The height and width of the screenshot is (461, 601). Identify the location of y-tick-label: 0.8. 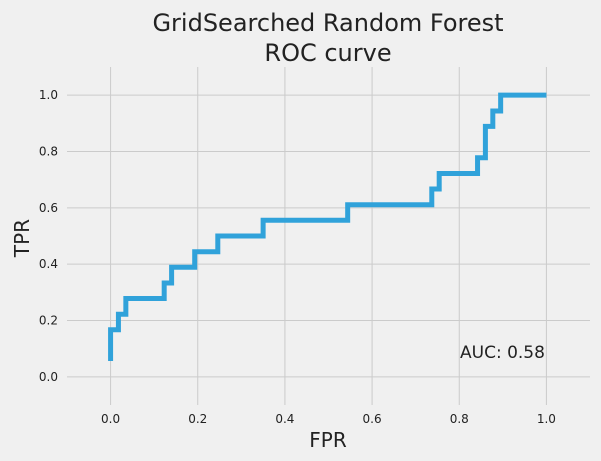
(48, 152).